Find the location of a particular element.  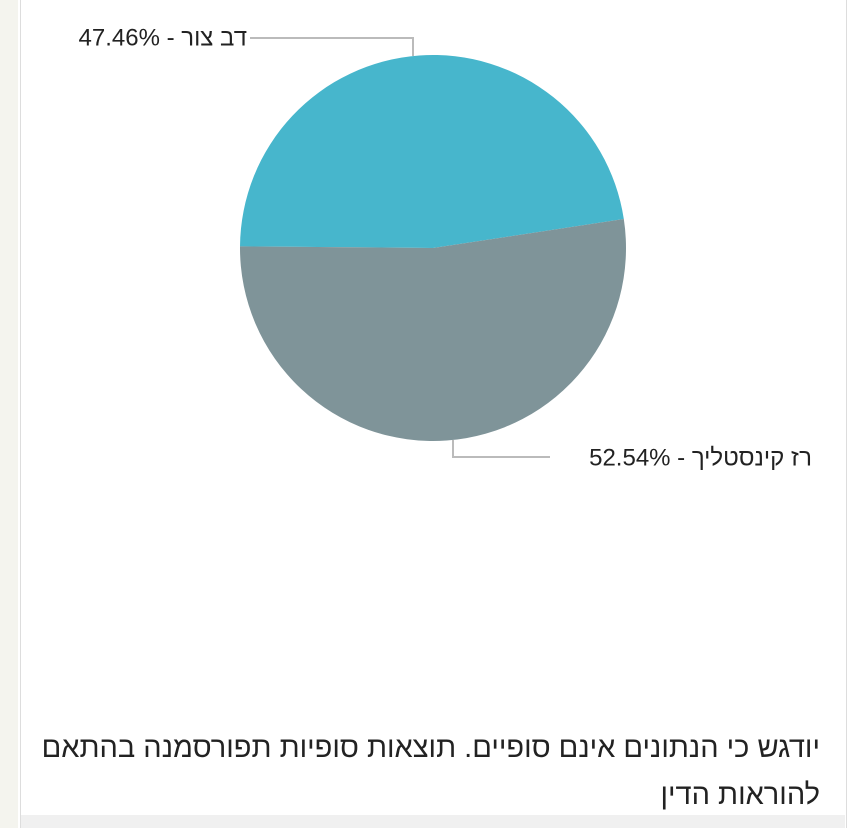

bottom-bar is located at coordinates (433, 821).